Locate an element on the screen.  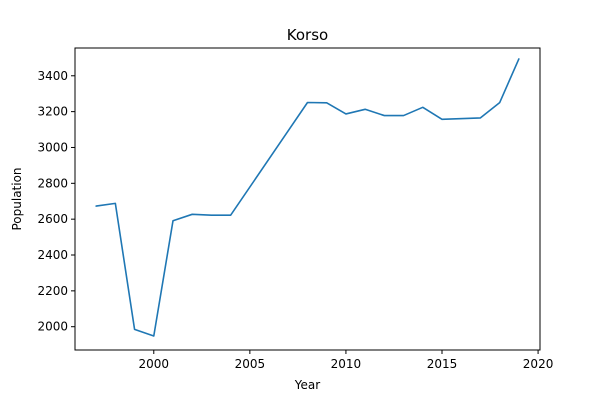
x-axis-label: Year is located at coordinates (307, 385).